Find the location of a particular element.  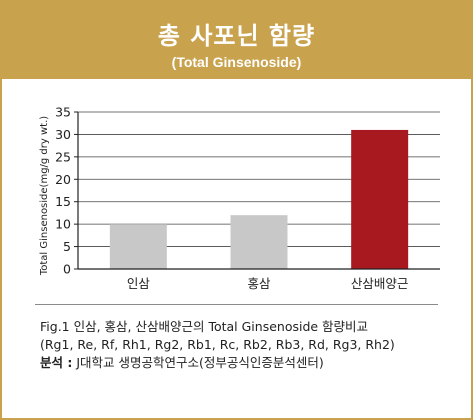

y-tick-label: 10 is located at coordinates (63, 224).